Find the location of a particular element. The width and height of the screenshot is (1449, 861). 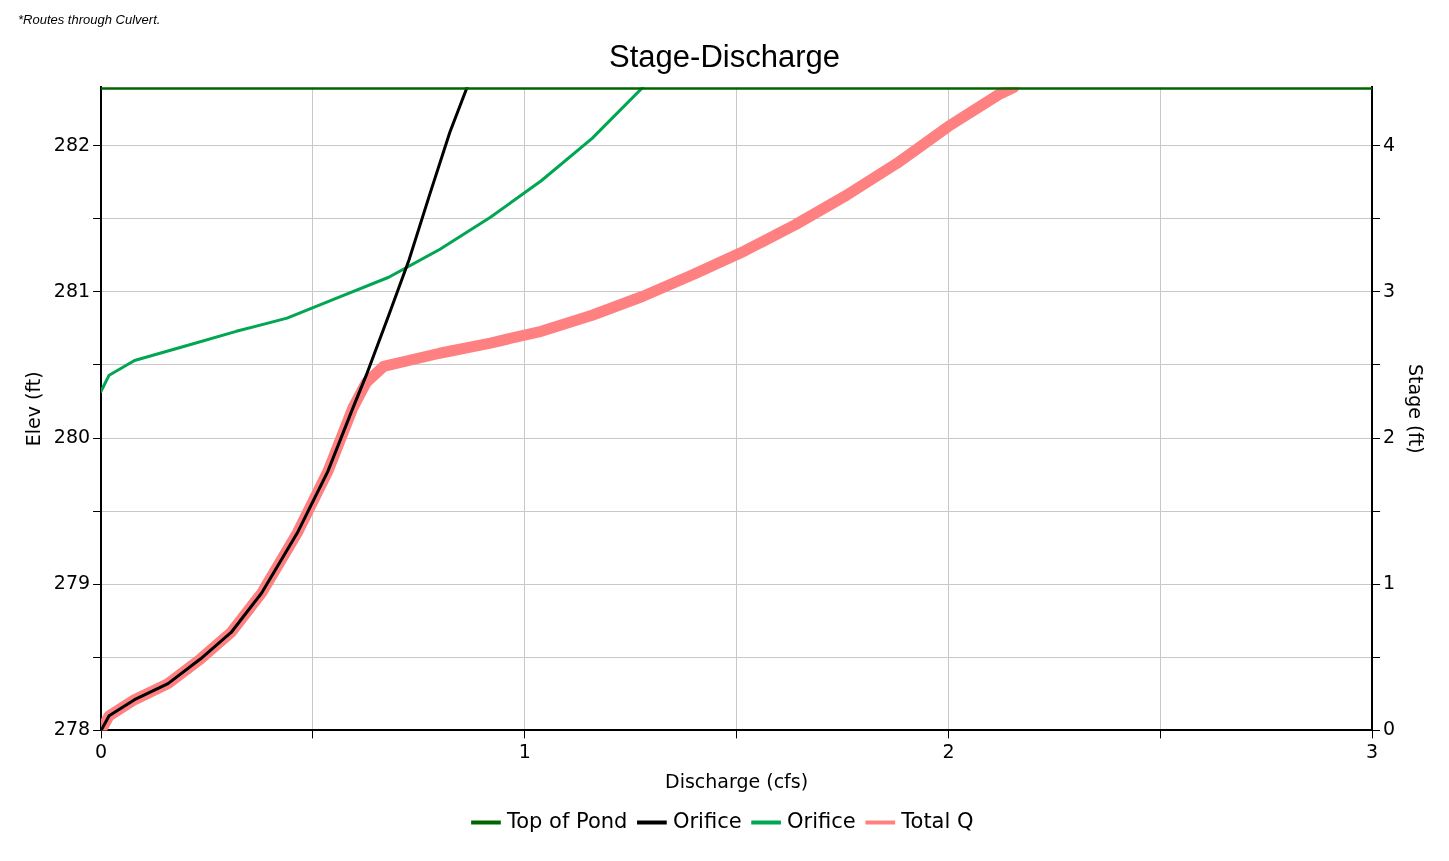

legend-label: Top of Pond is located at coordinates (566, 820).